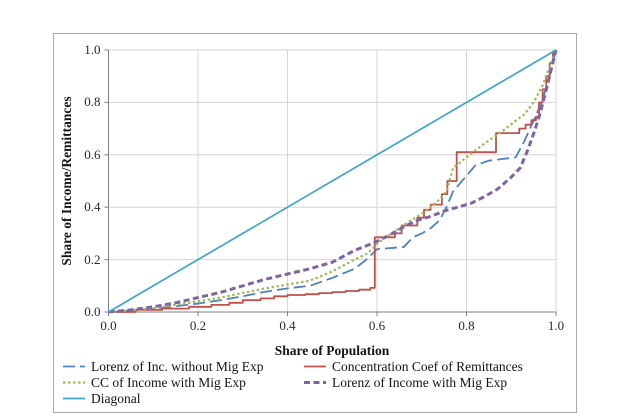 The height and width of the screenshot is (418, 622). Describe the element at coordinates (177, 366) in the screenshot. I see `legend-label: Lorenz of Inc. without Mig Exp` at that location.